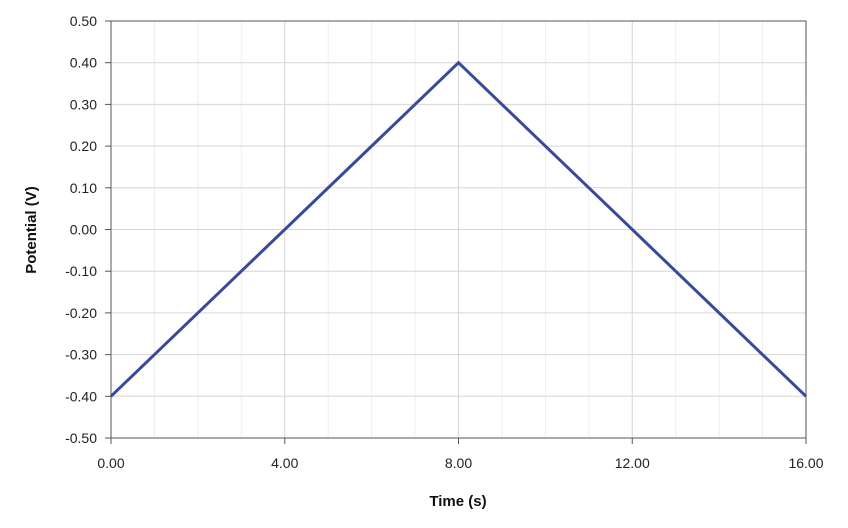 Image resolution: width=848 pixels, height=528 pixels. What do you see at coordinates (83, 63) in the screenshot?
I see `y-tick-label: 0.40` at bounding box center [83, 63].